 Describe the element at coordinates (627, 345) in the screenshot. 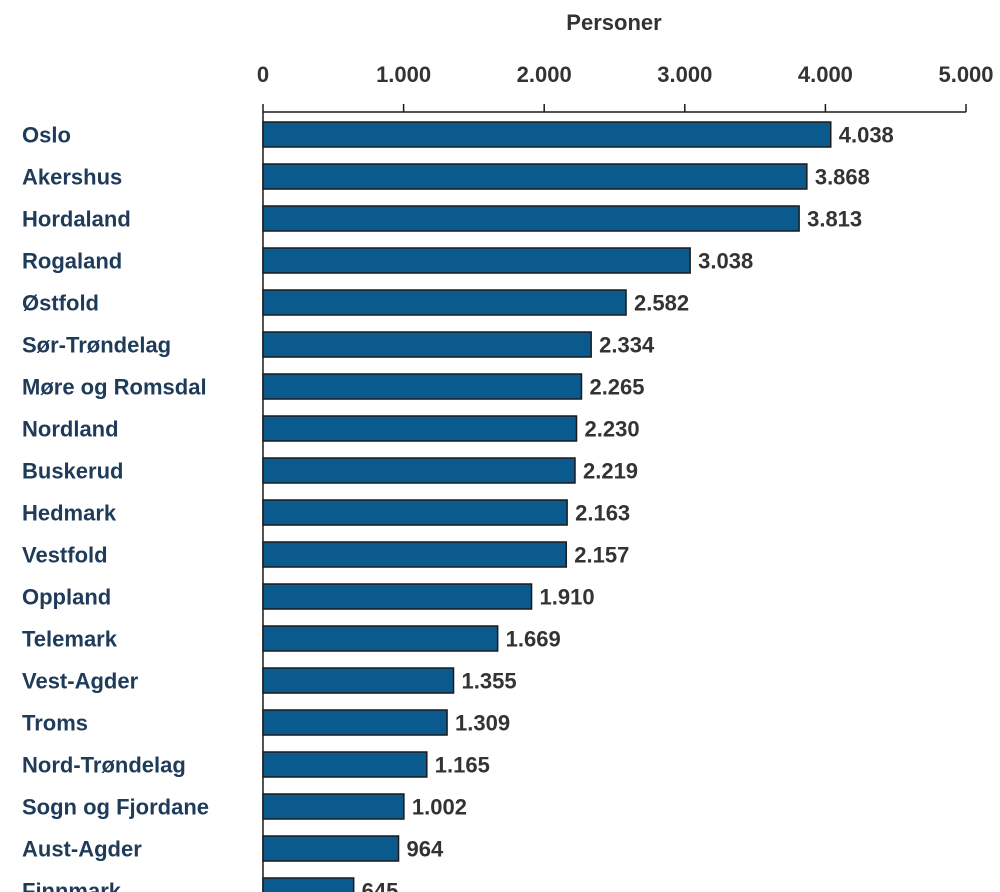

I see `value-label: 2.334` at that location.